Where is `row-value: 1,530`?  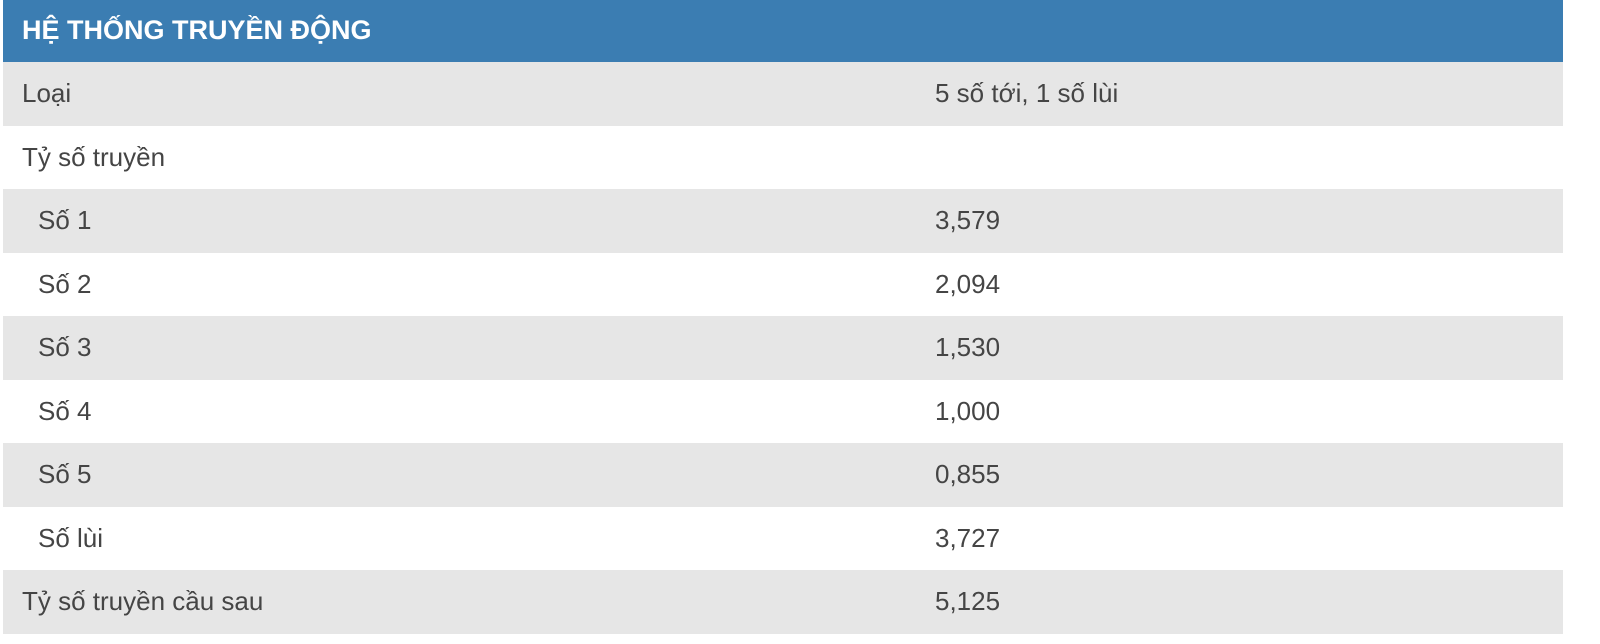 row-value: 1,530 is located at coordinates (968, 347).